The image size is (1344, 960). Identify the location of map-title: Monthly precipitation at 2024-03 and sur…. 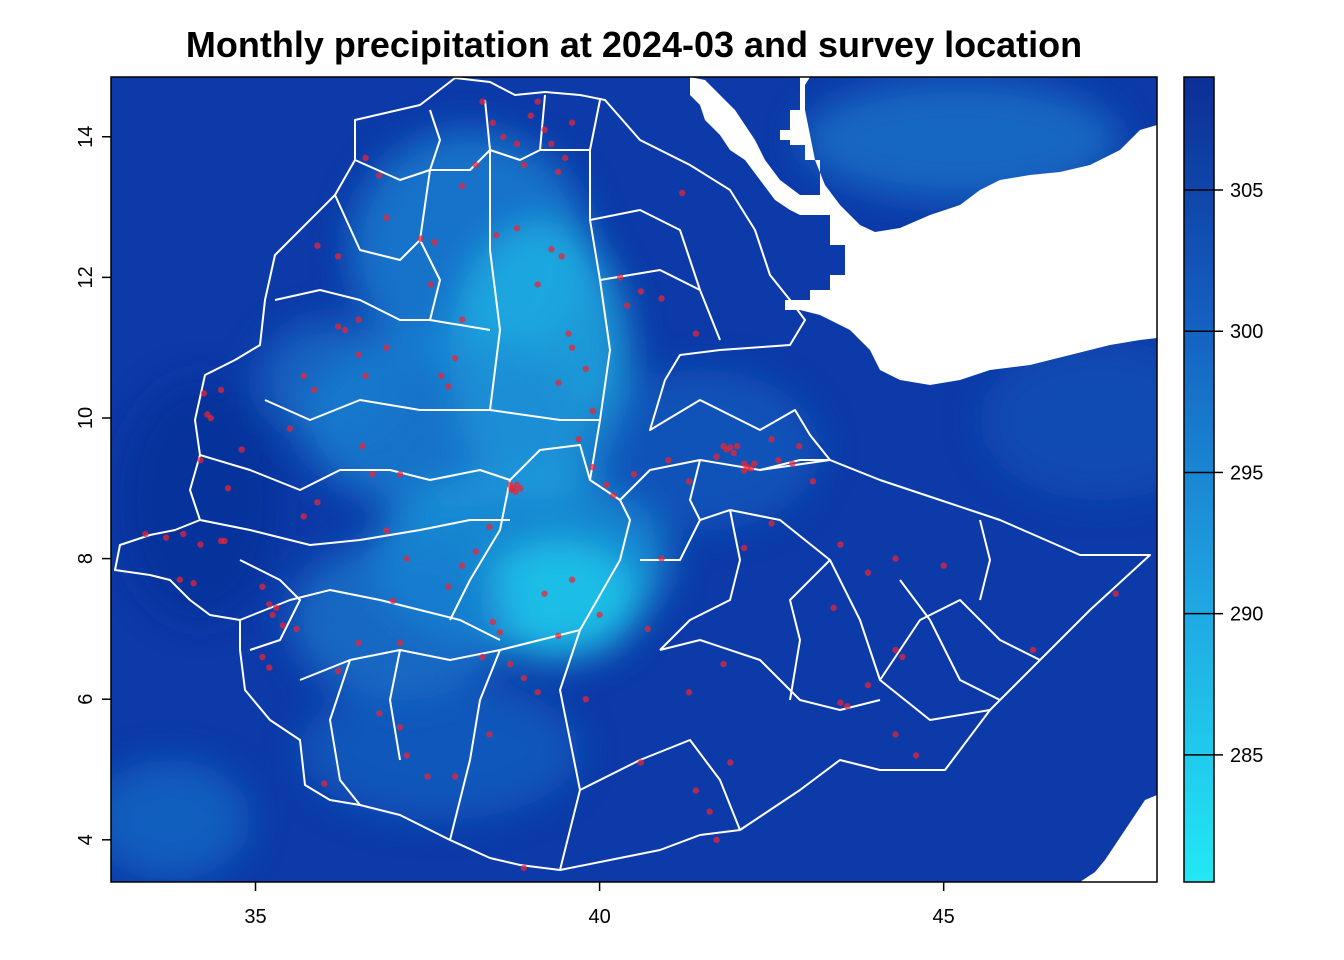
(634, 44).